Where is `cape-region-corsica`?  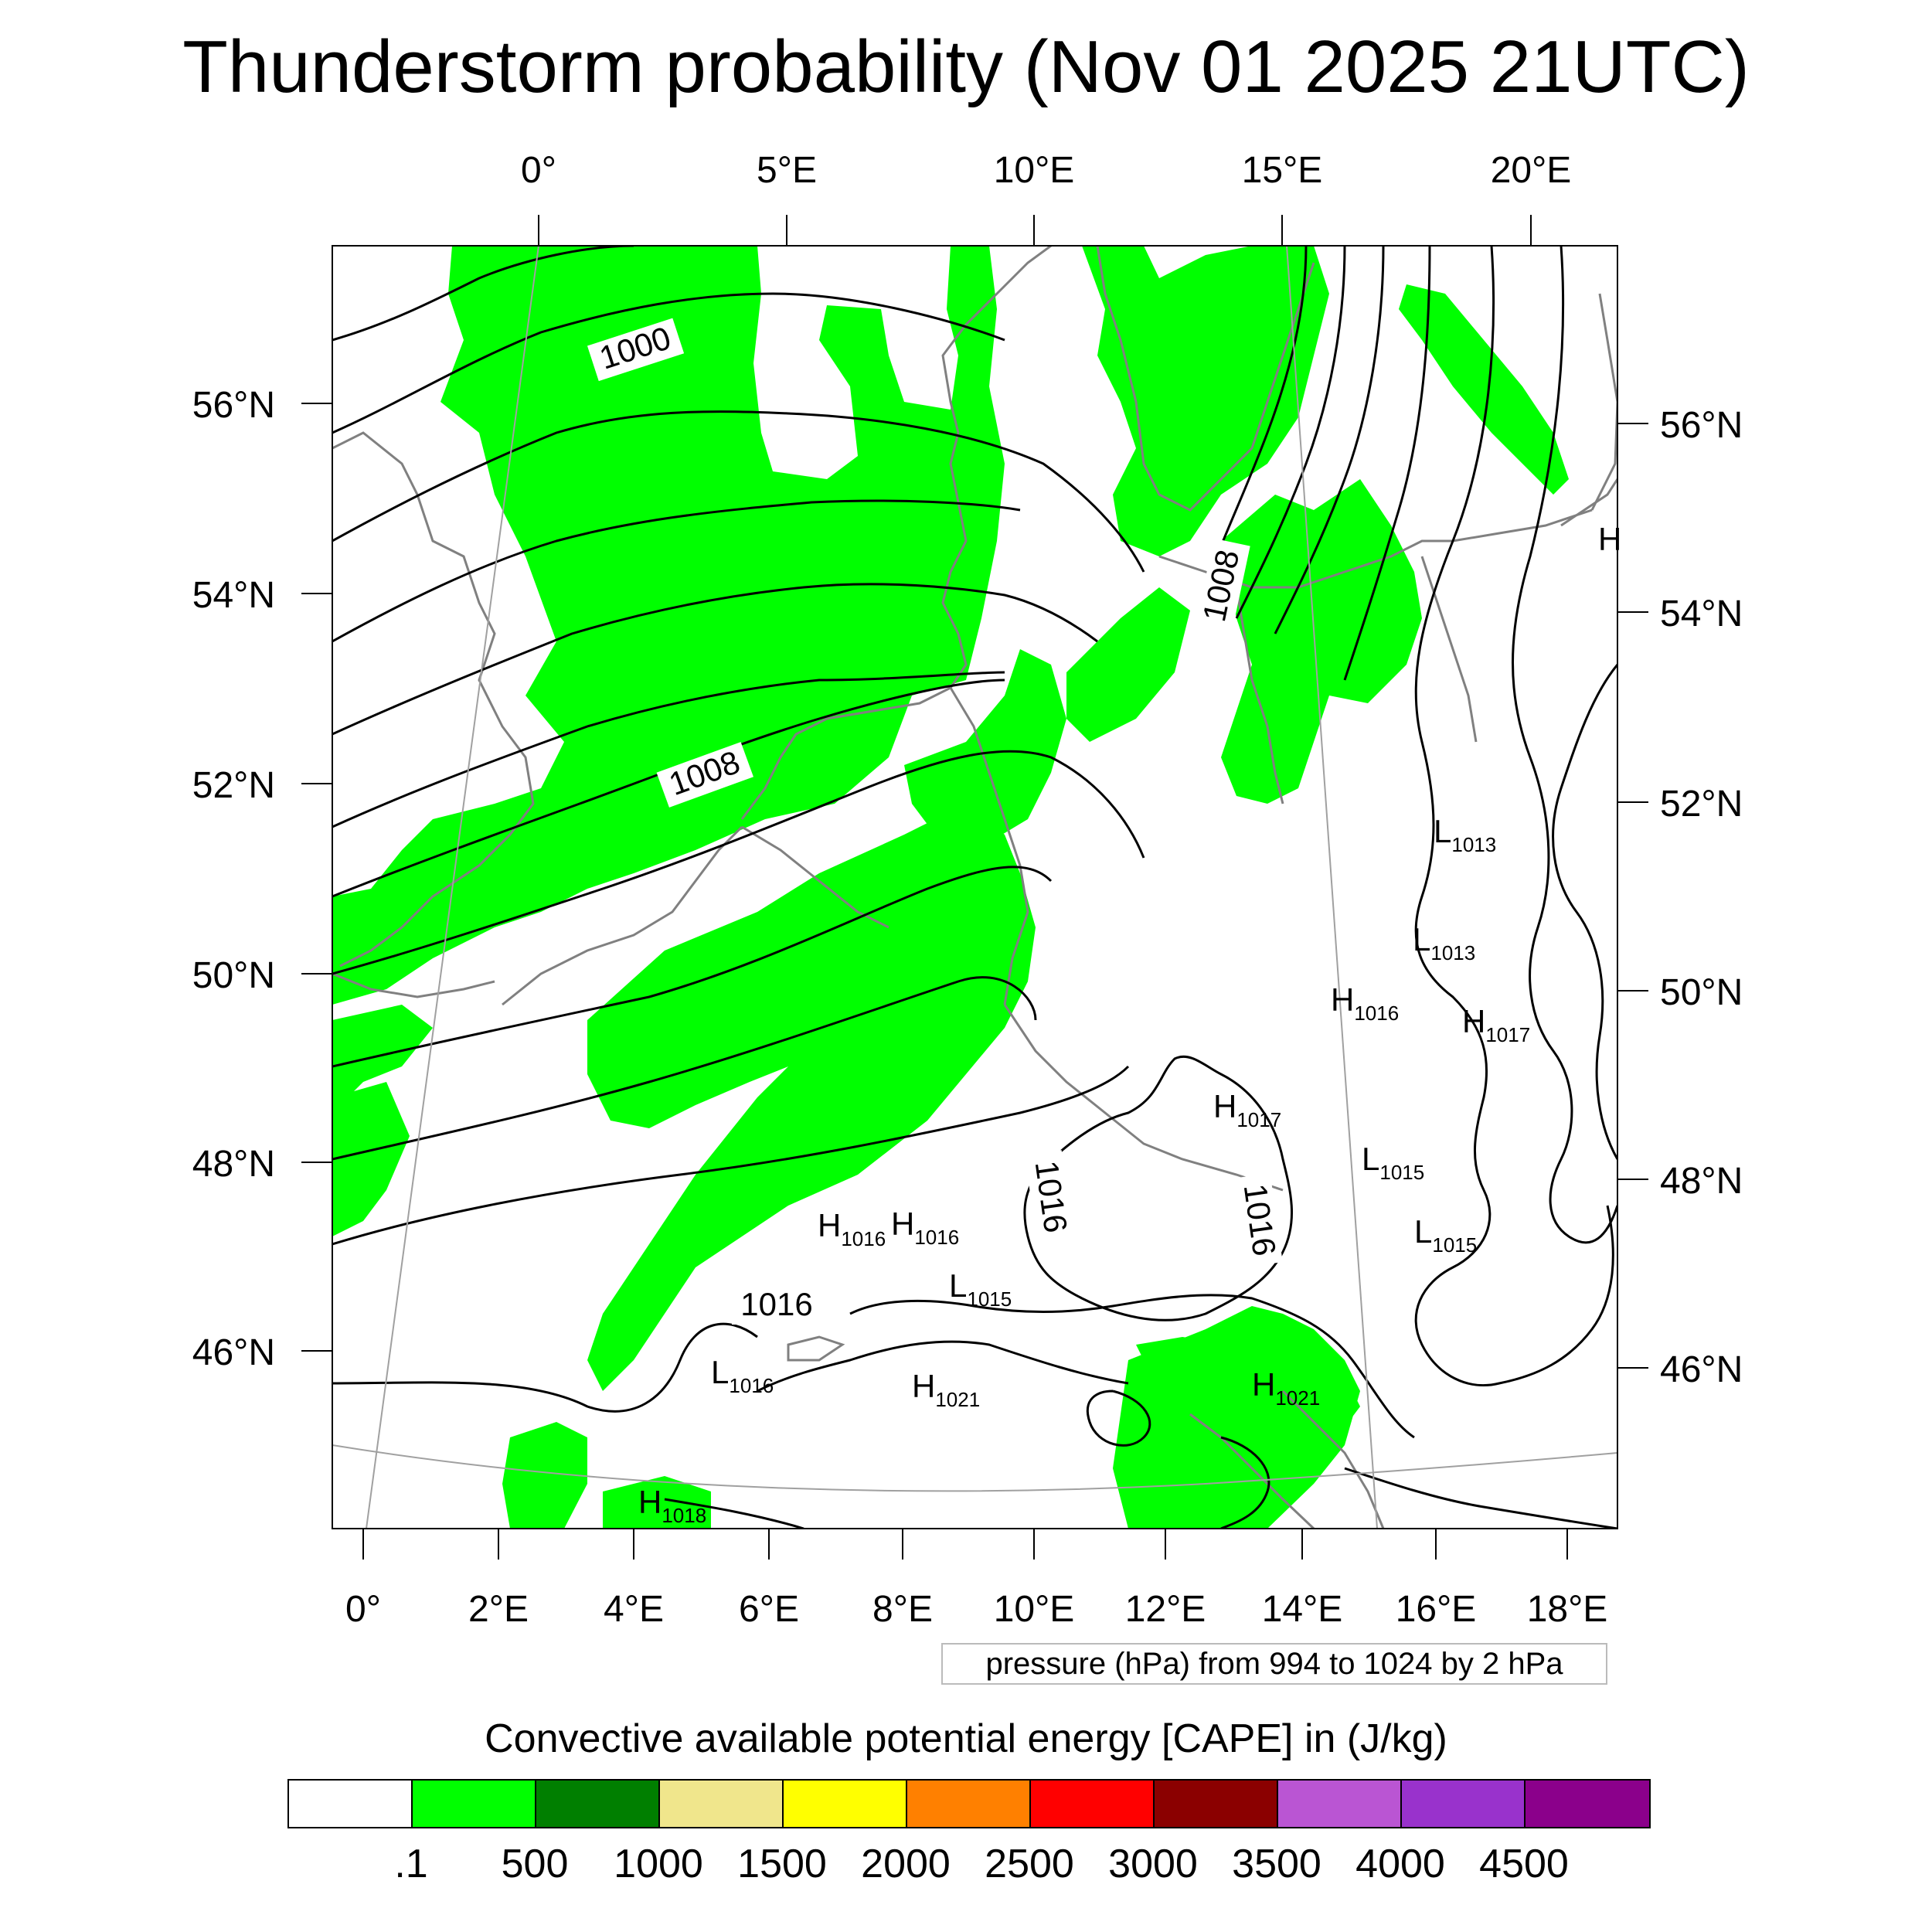 cape-region-corsica is located at coordinates (545, 1476).